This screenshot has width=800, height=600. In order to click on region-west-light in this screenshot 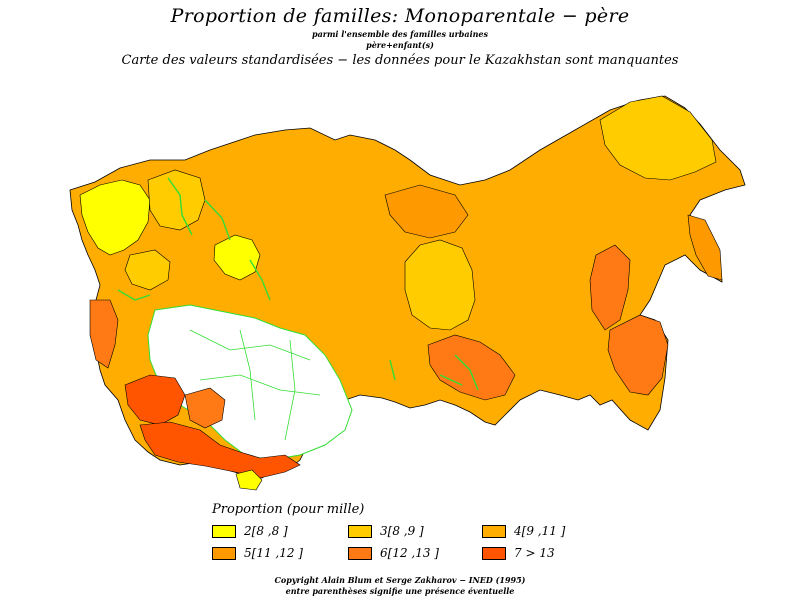, I will do `click(176, 200)`.